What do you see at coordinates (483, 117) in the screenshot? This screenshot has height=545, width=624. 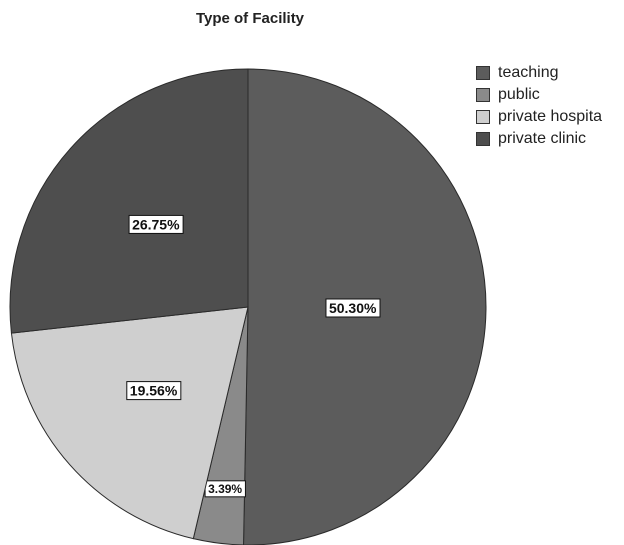 I see `legend-swatch-private-hospital` at bounding box center [483, 117].